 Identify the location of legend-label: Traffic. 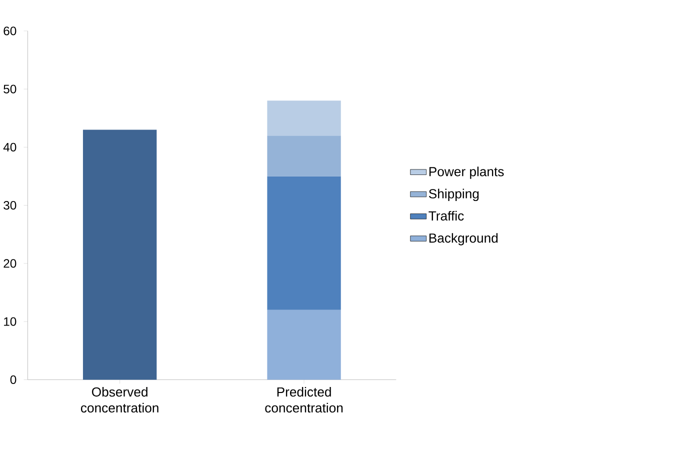
(446, 216).